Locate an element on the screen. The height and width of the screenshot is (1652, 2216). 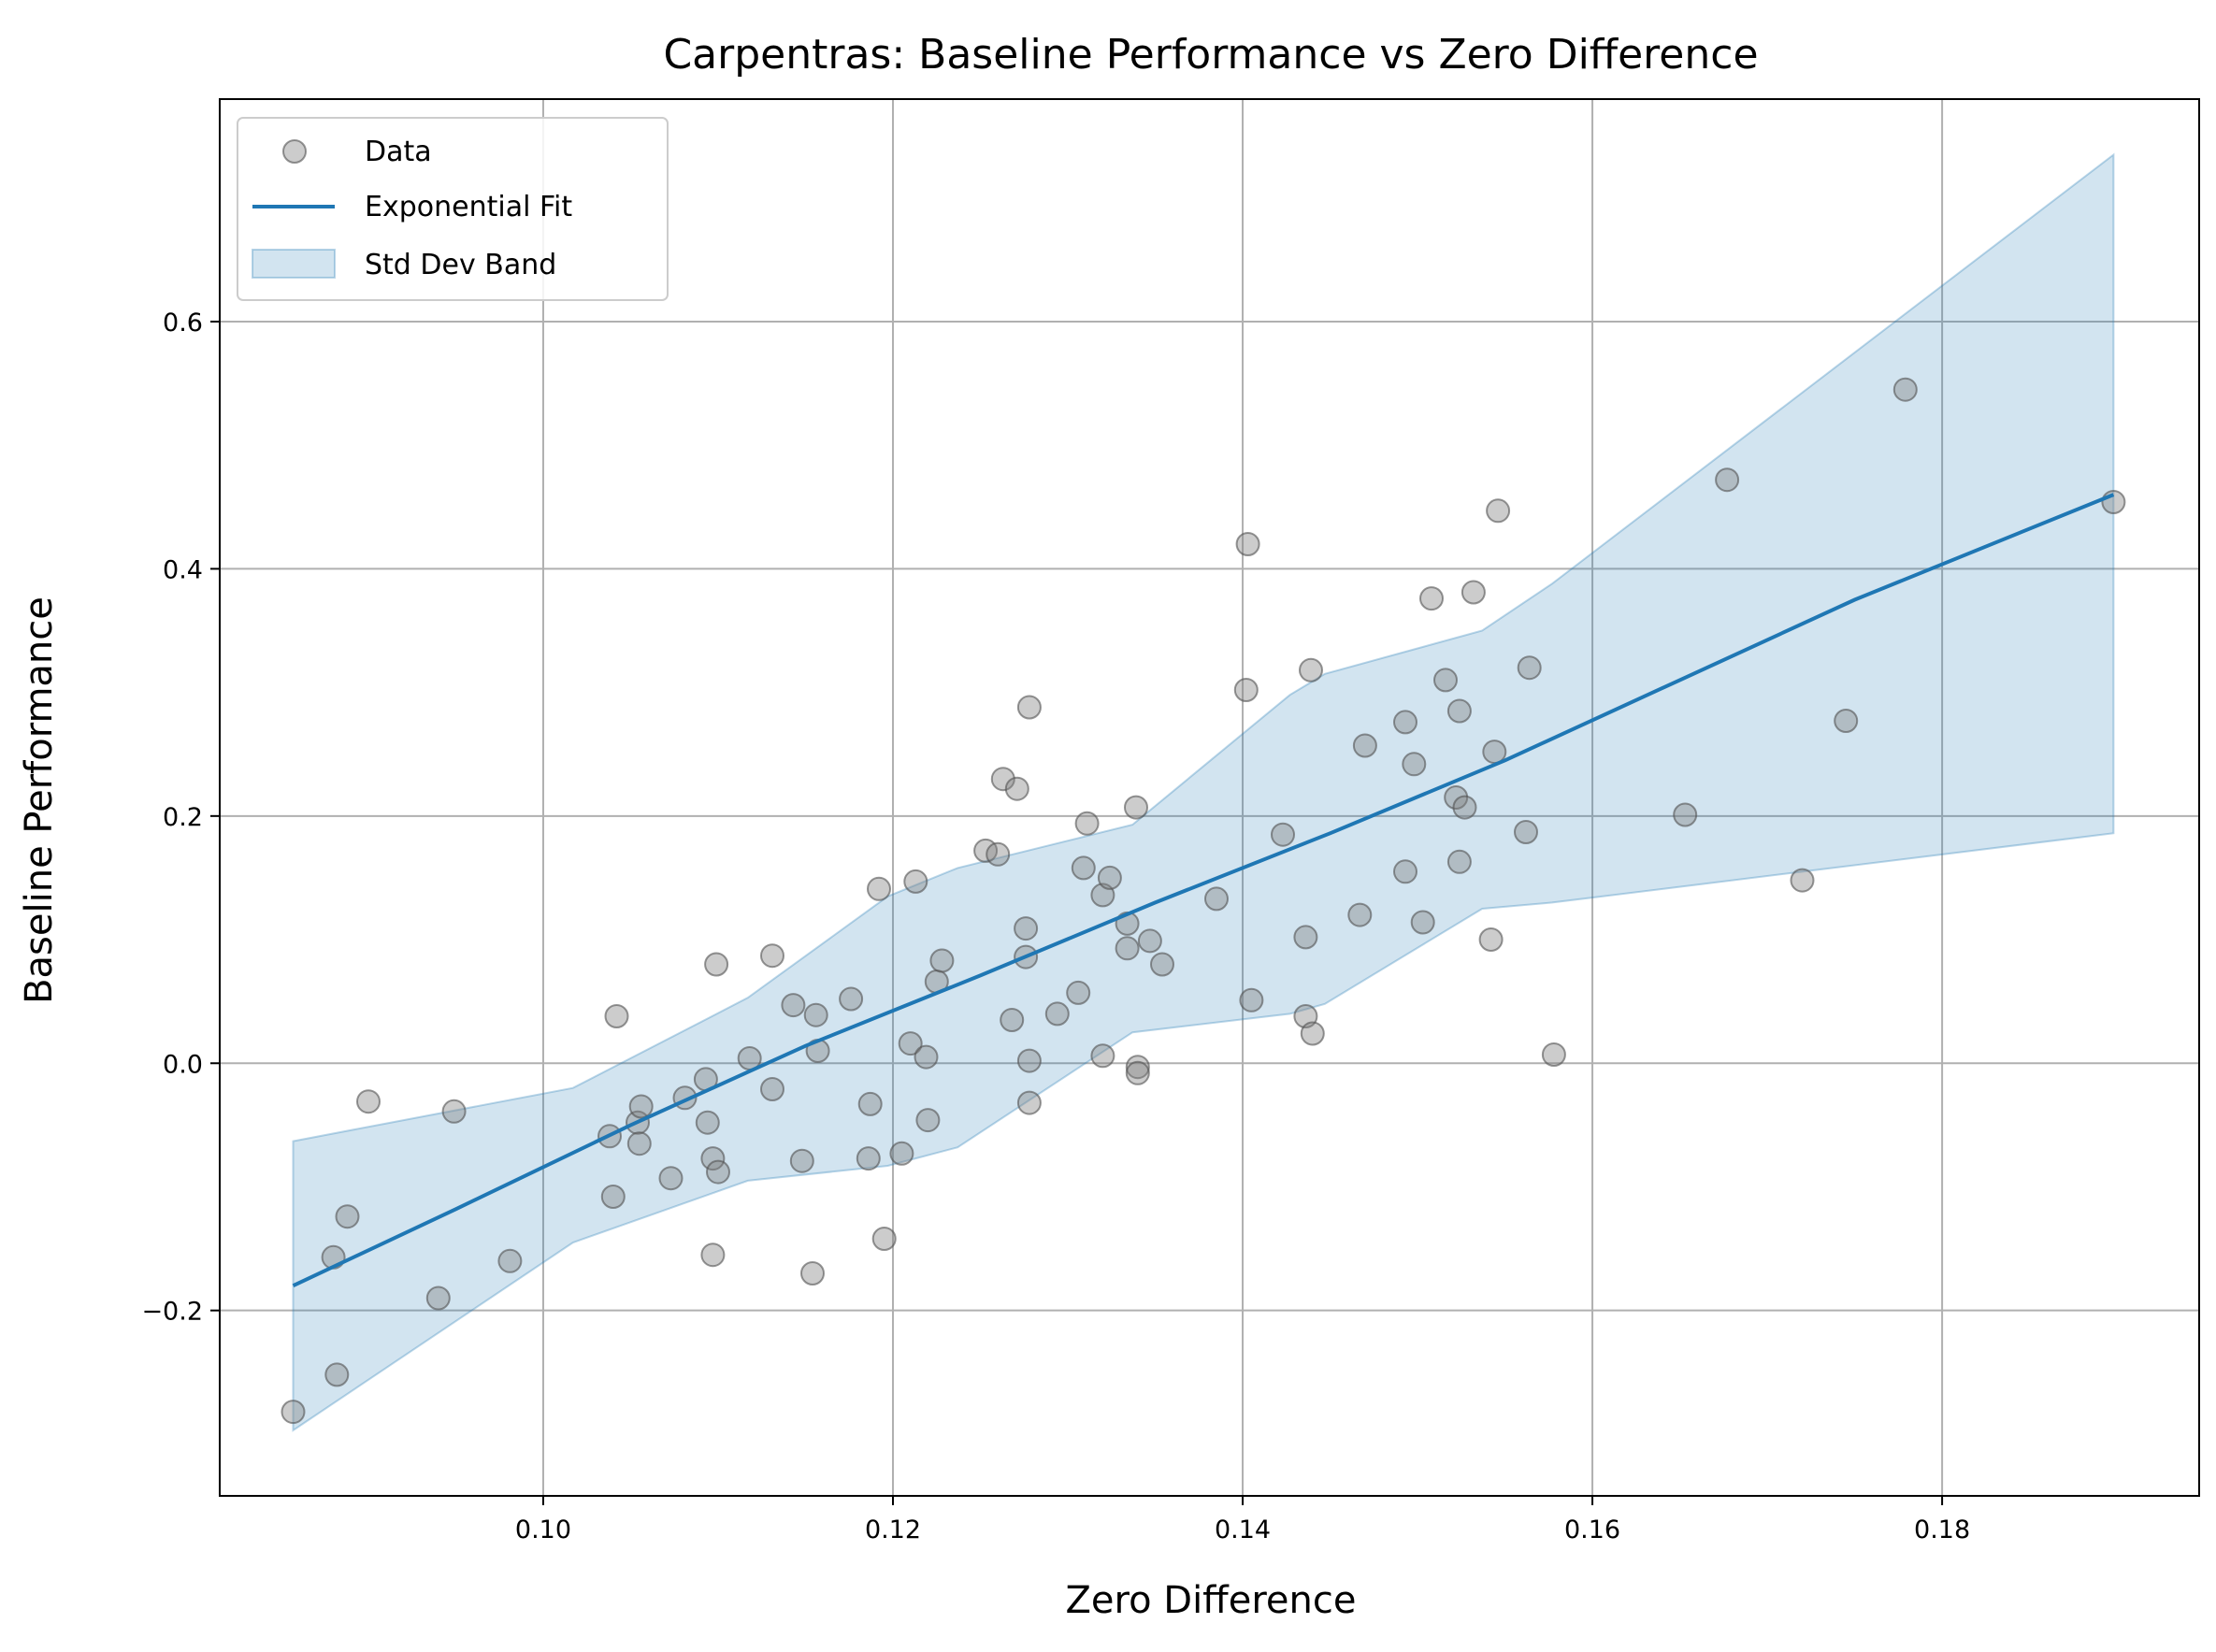
legend: Data Exponential Fit Std Dev Band is located at coordinates (453, 209).